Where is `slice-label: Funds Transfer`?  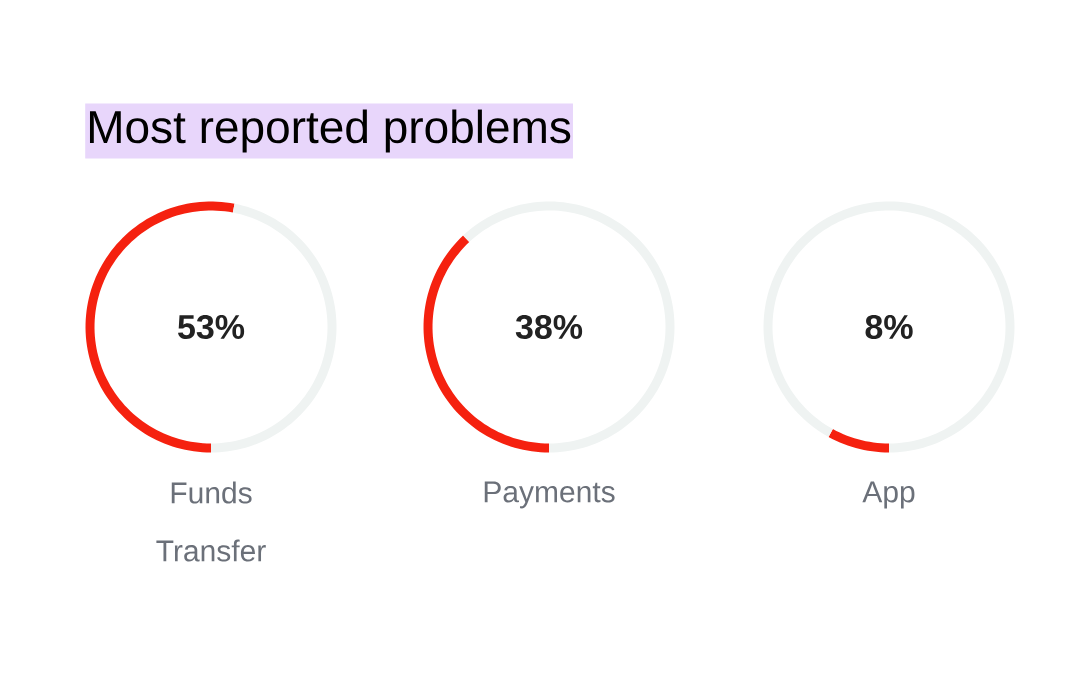
slice-label: Funds Transfer is located at coordinates (211, 521).